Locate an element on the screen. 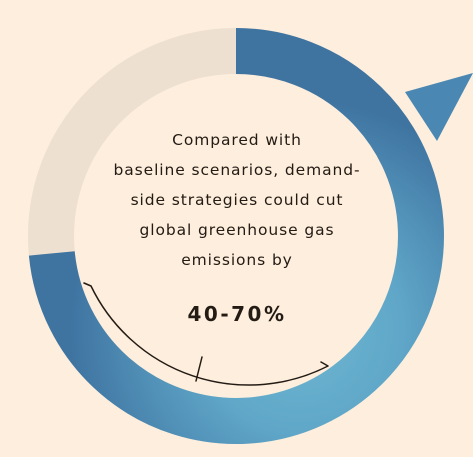 The image size is (473, 457). reduction-range-value: 40-70% is located at coordinates (237, 314).